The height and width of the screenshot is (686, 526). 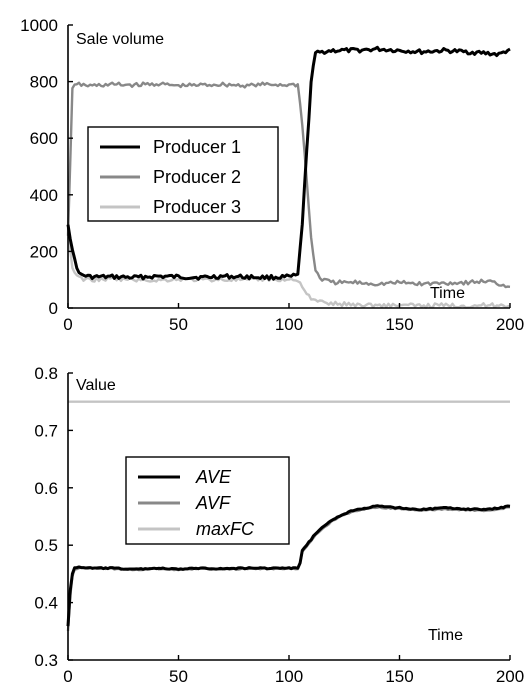 What do you see at coordinates (39, 25) in the screenshot?
I see `sale-volume-y-tick-label: 1000` at bounding box center [39, 25].